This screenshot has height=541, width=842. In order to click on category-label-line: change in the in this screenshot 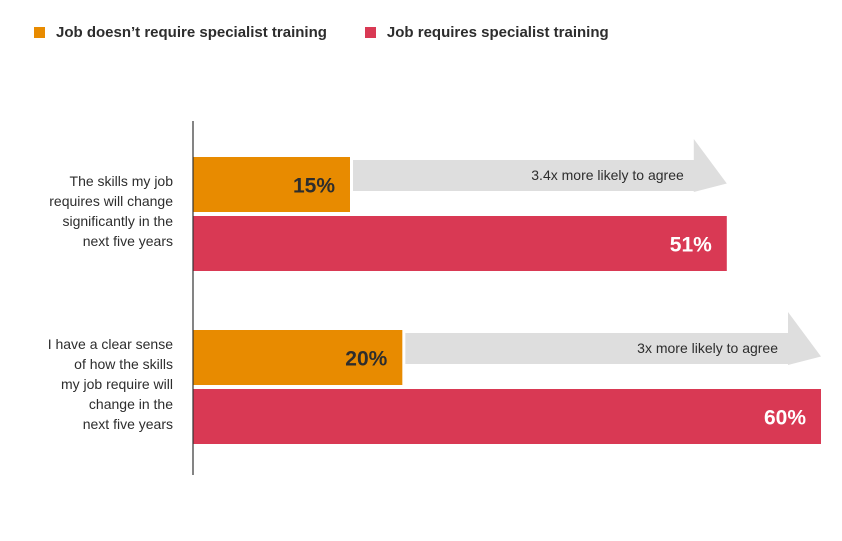, I will do `click(130, 404)`.